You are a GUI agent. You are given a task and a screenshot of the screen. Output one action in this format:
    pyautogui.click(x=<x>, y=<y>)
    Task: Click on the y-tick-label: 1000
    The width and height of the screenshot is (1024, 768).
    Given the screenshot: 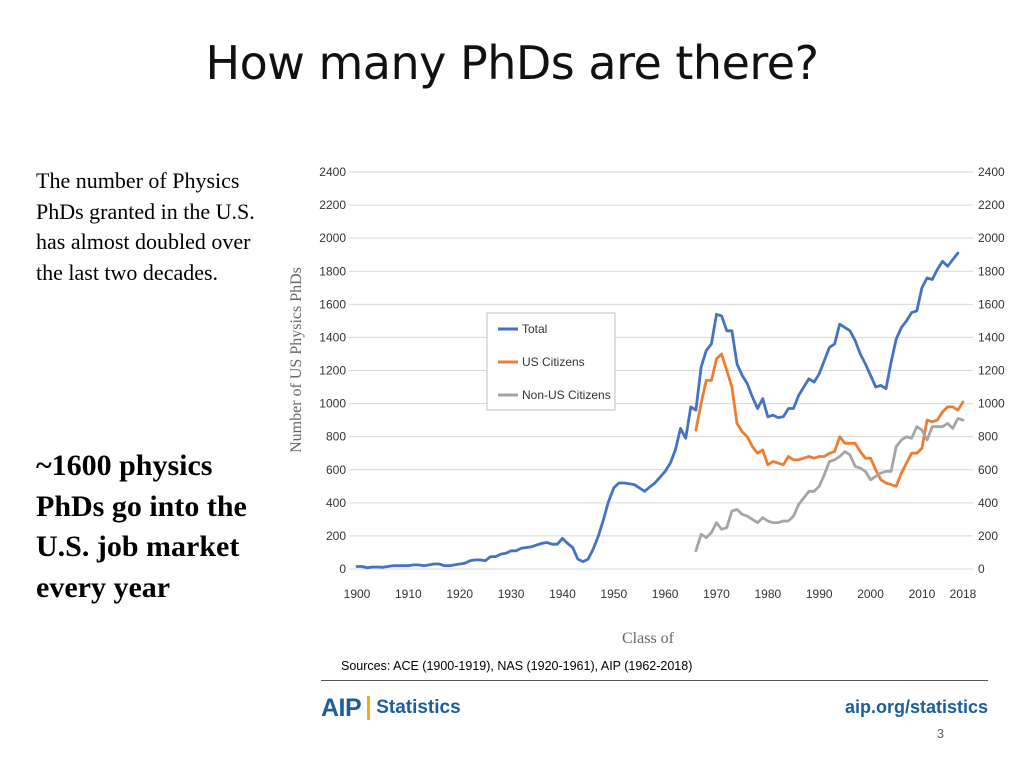 What is the action you would take?
    pyautogui.click(x=332, y=404)
    